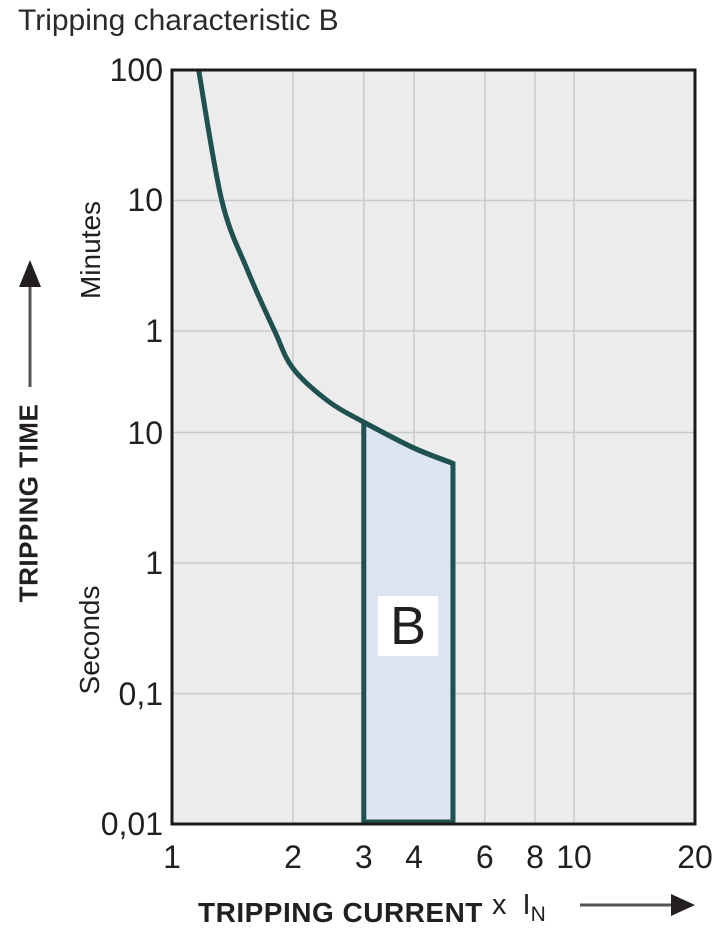 This screenshot has height=938, width=720. I want to click on x-axis-arrow-right-icon, so click(683, 905).